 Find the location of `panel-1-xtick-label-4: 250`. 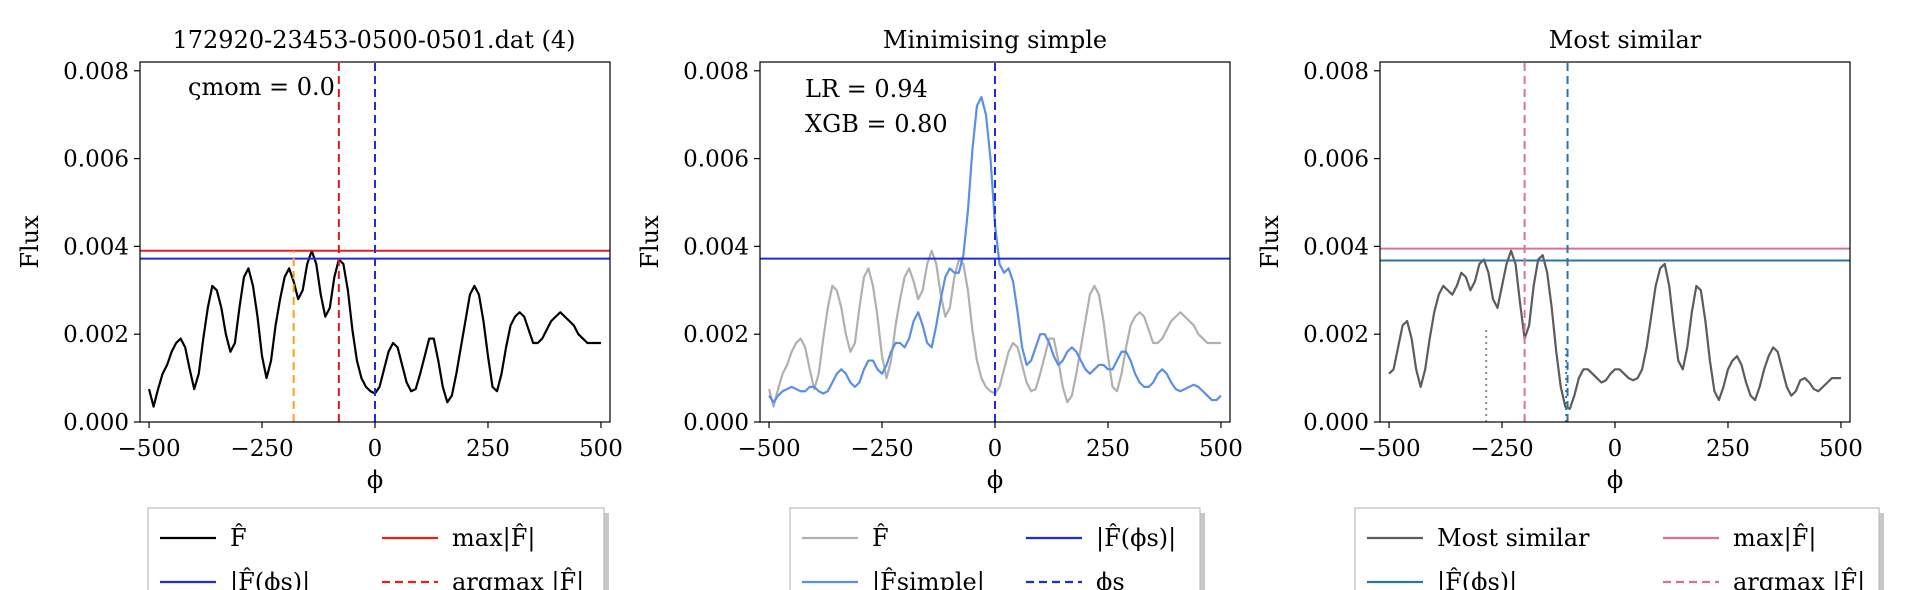

panel-1-xtick-label-4: 250 is located at coordinates (488, 449).